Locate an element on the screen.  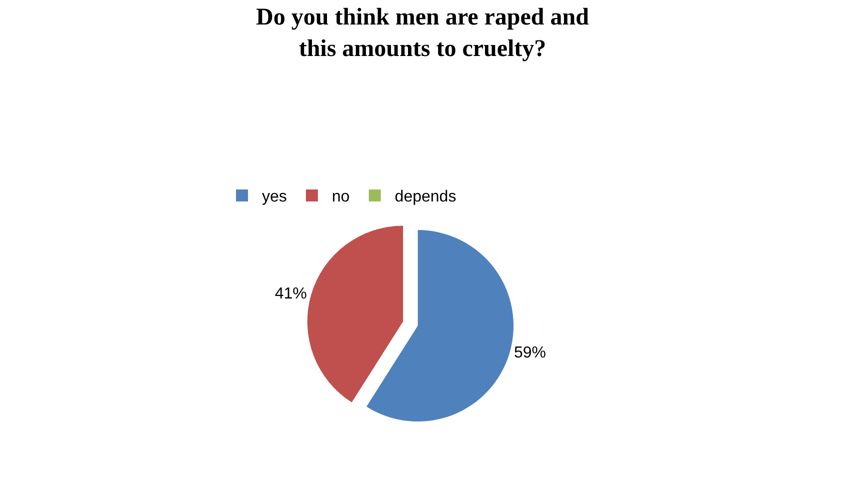
legend-label: yes is located at coordinates (274, 197).